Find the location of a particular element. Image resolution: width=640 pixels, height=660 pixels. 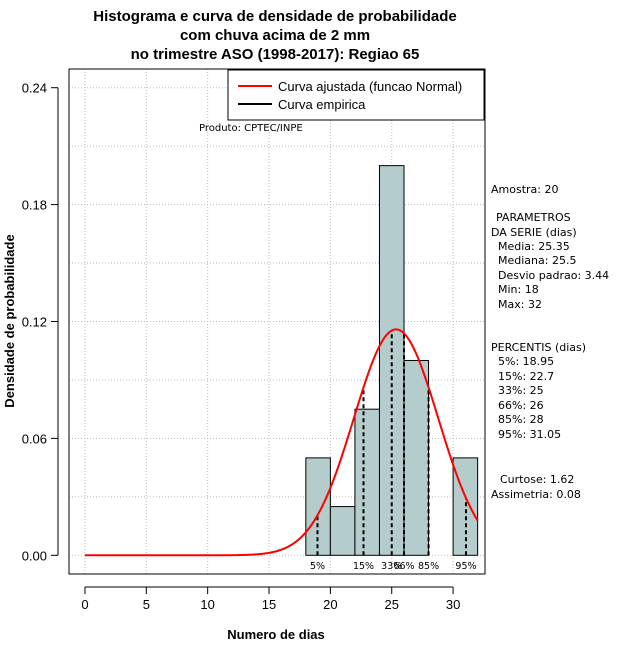

percentile-33: 33%: 25 is located at coordinates (521, 390).